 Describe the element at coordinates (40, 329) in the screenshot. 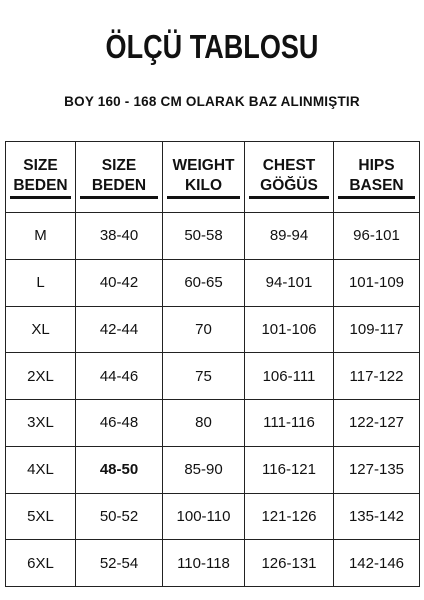

I see `cell-size: XL` at that location.